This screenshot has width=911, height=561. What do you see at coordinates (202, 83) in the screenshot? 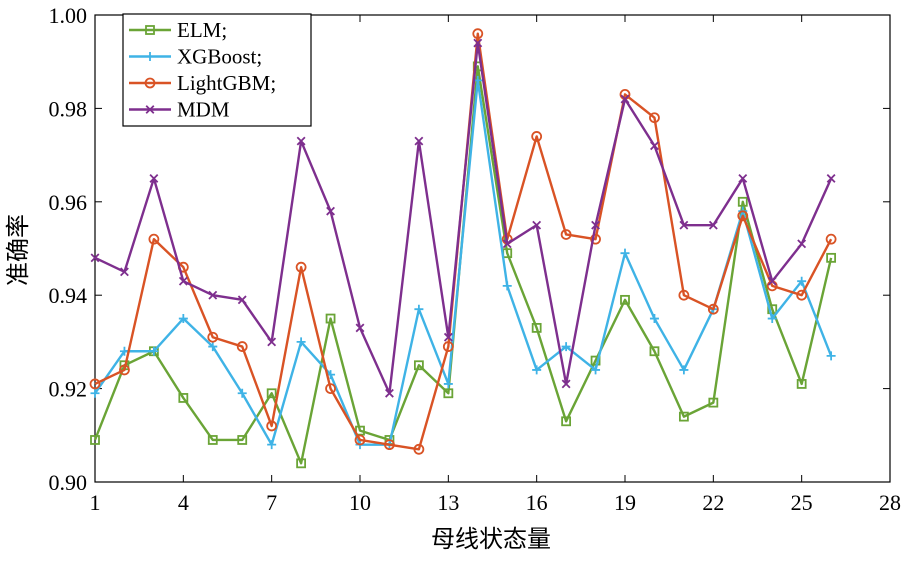
I see `legend-item-lightgbm: LightGBM;` at bounding box center [202, 83].